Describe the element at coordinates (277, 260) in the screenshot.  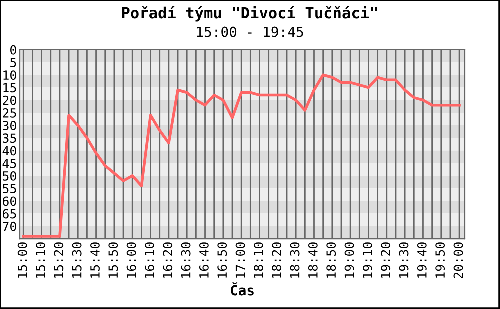
I see `x-tick-label: 18:20` at that location.